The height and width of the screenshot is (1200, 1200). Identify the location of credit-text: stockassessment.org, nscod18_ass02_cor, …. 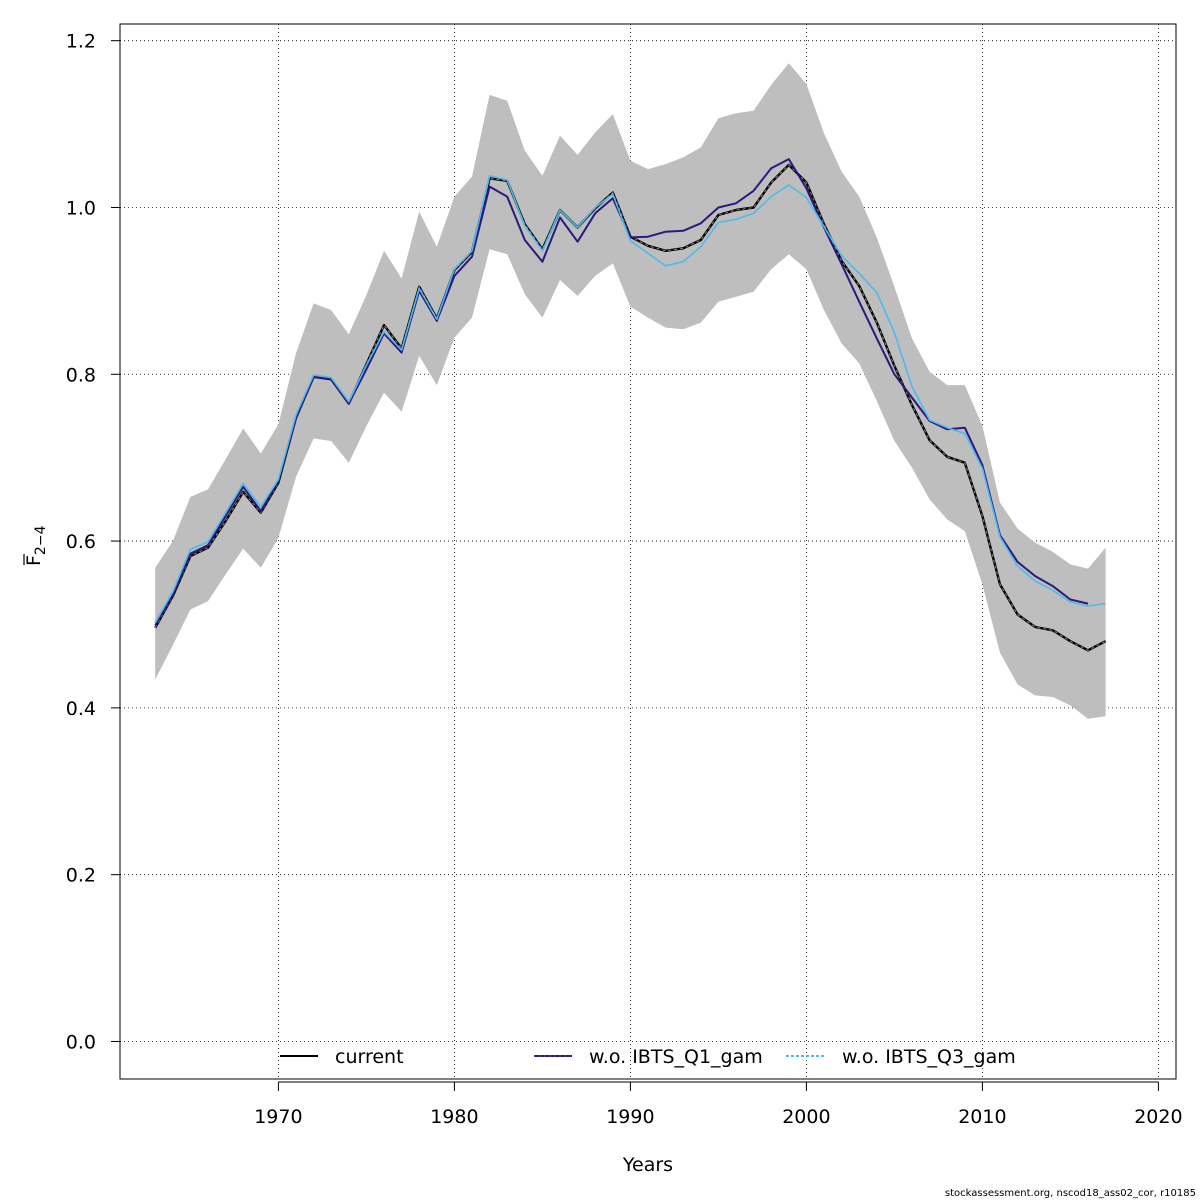
(1070, 1193).